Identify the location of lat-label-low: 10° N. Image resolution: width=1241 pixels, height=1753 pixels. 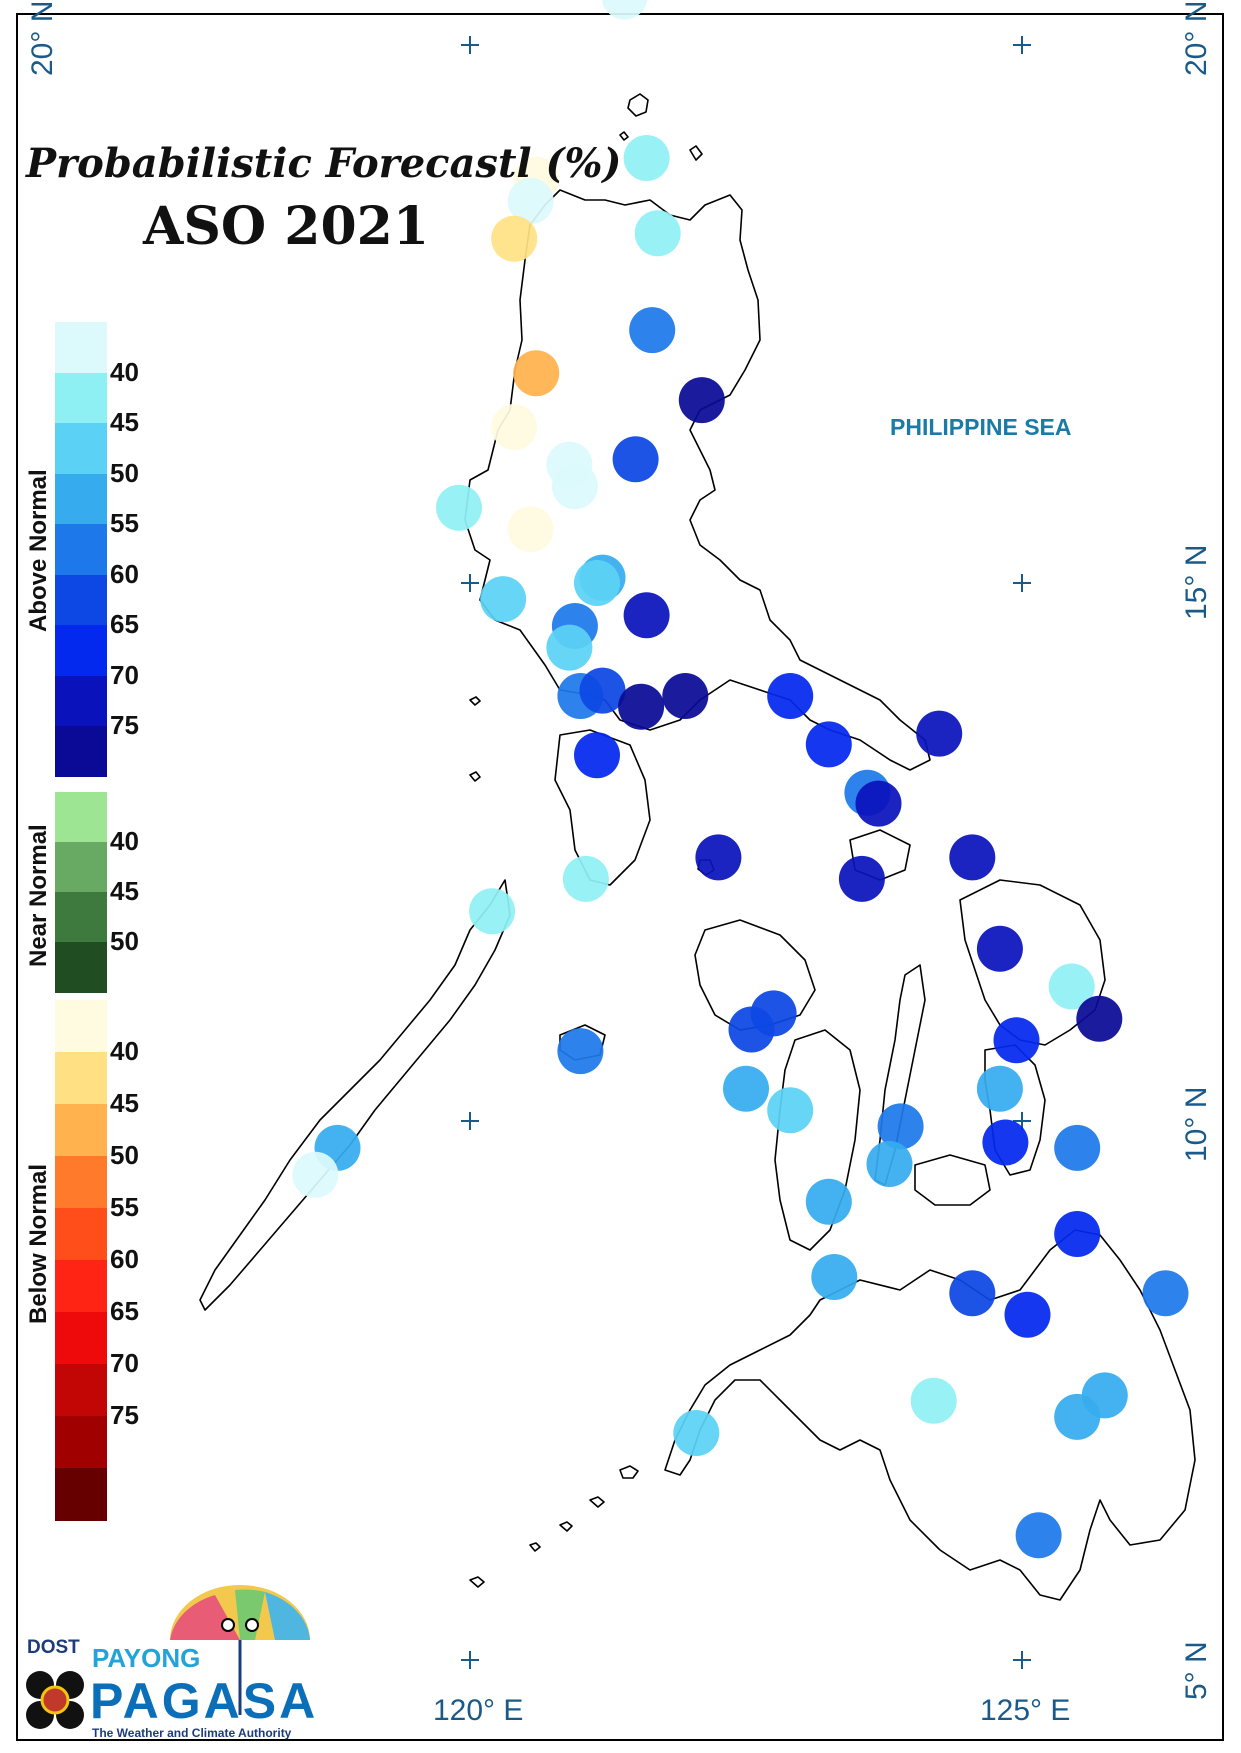
(1196, 1124).